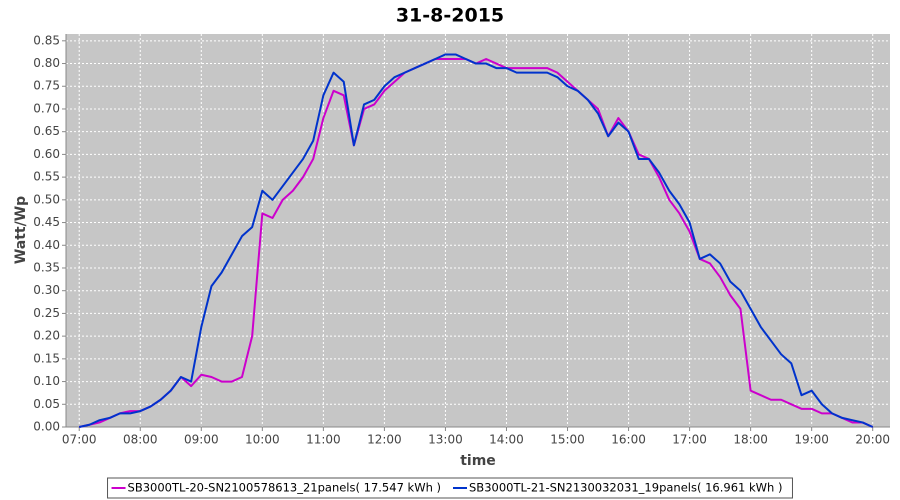 The image size is (900, 500). What do you see at coordinates (323, 440) in the screenshot?
I see `x-tick-label: 11:00` at bounding box center [323, 440].